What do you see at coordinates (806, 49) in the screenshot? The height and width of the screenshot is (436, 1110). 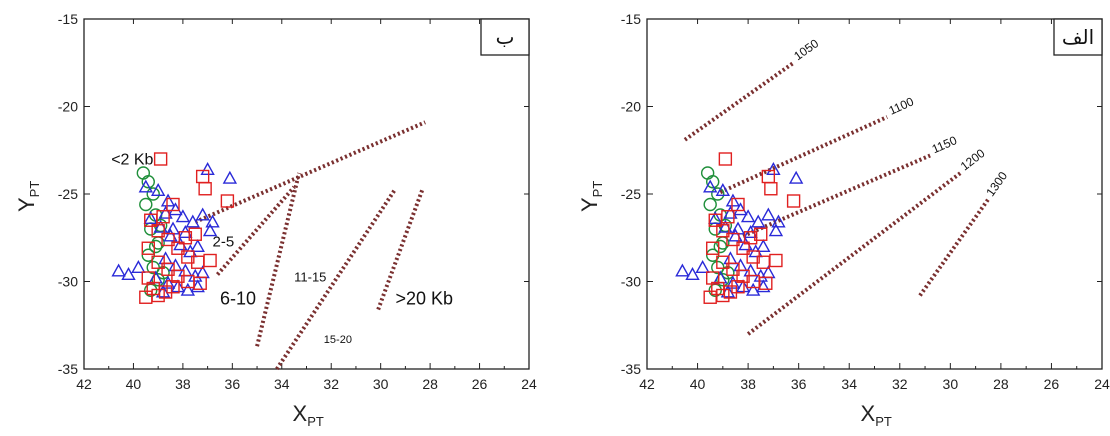 I see `isoline-label: 1050` at bounding box center [806, 49].